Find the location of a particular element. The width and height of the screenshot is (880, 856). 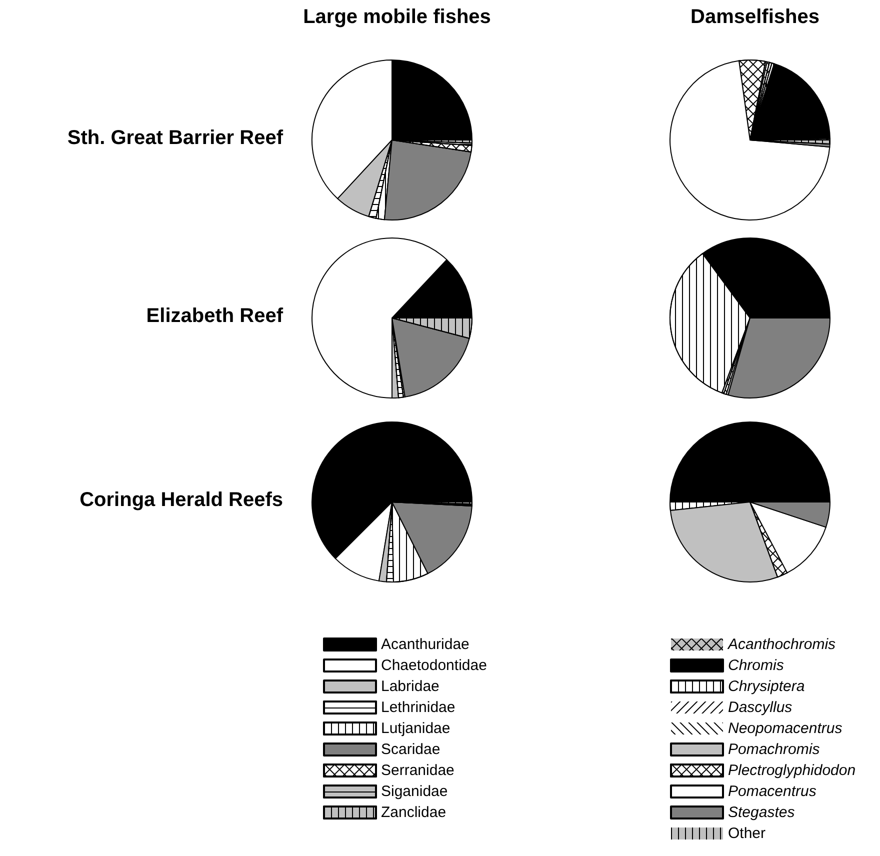

legend-label: Acanthuridae is located at coordinates (425, 644).